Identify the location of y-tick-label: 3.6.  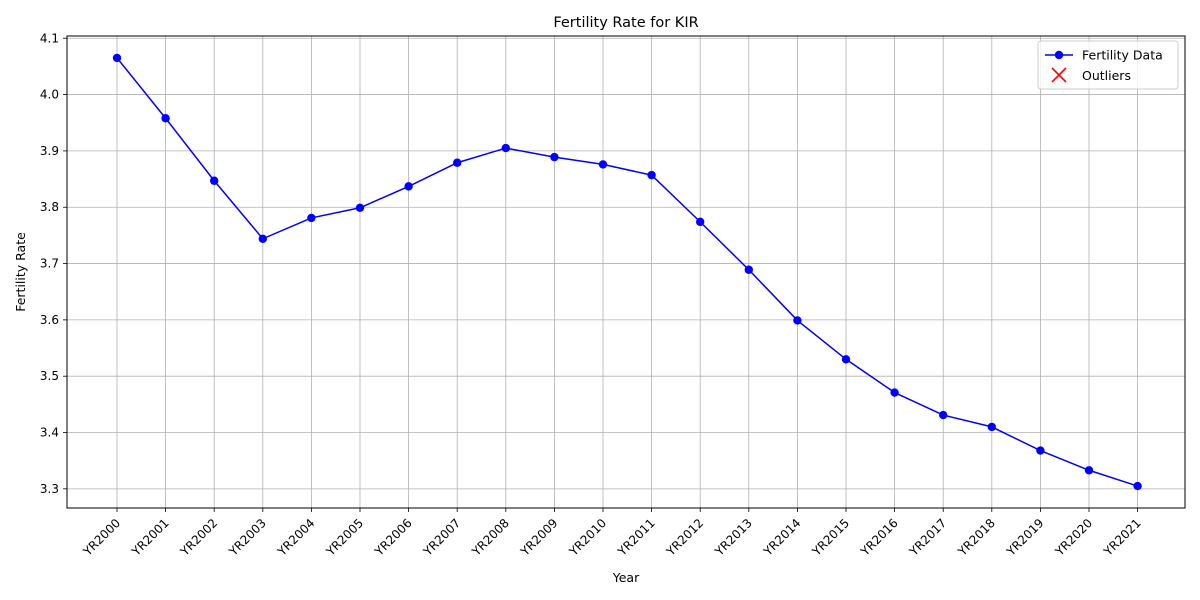
(49, 320).